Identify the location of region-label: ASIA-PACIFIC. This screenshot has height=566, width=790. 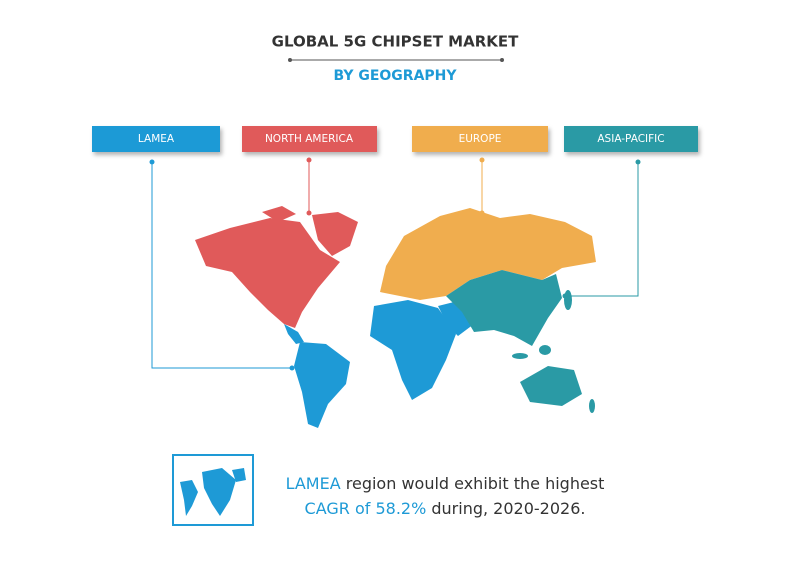
(631, 139).